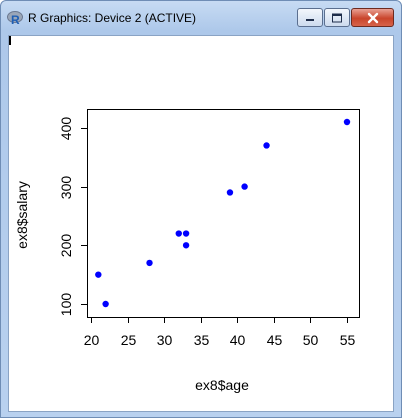 Image resolution: width=402 pixels, height=418 pixels. What do you see at coordinates (66, 129) in the screenshot?
I see `y-tick-label: 400` at bounding box center [66, 129].